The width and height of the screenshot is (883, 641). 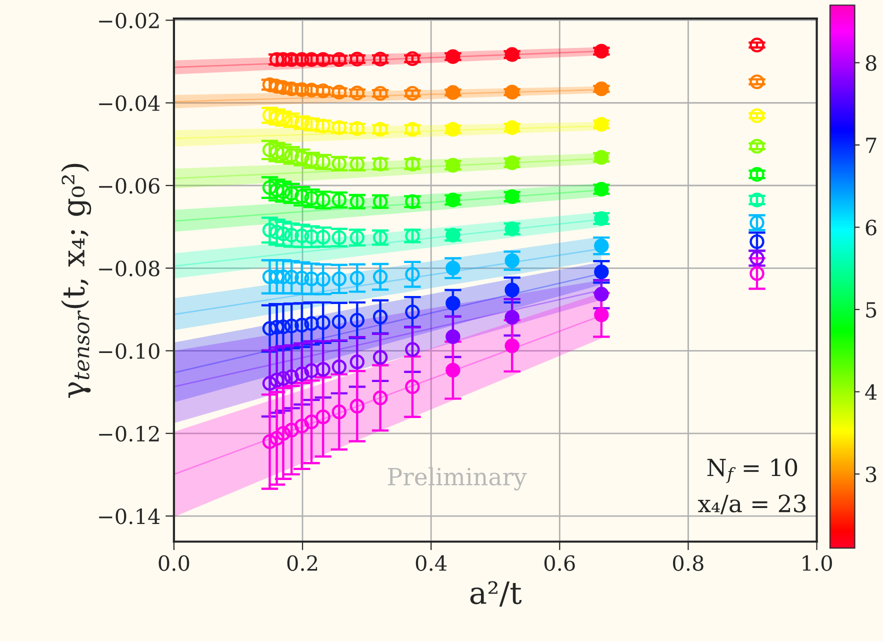 What do you see at coordinates (129, 434) in the screenshot?
I see `y-tick-label: −0.12` at bounding box center [129, 434].